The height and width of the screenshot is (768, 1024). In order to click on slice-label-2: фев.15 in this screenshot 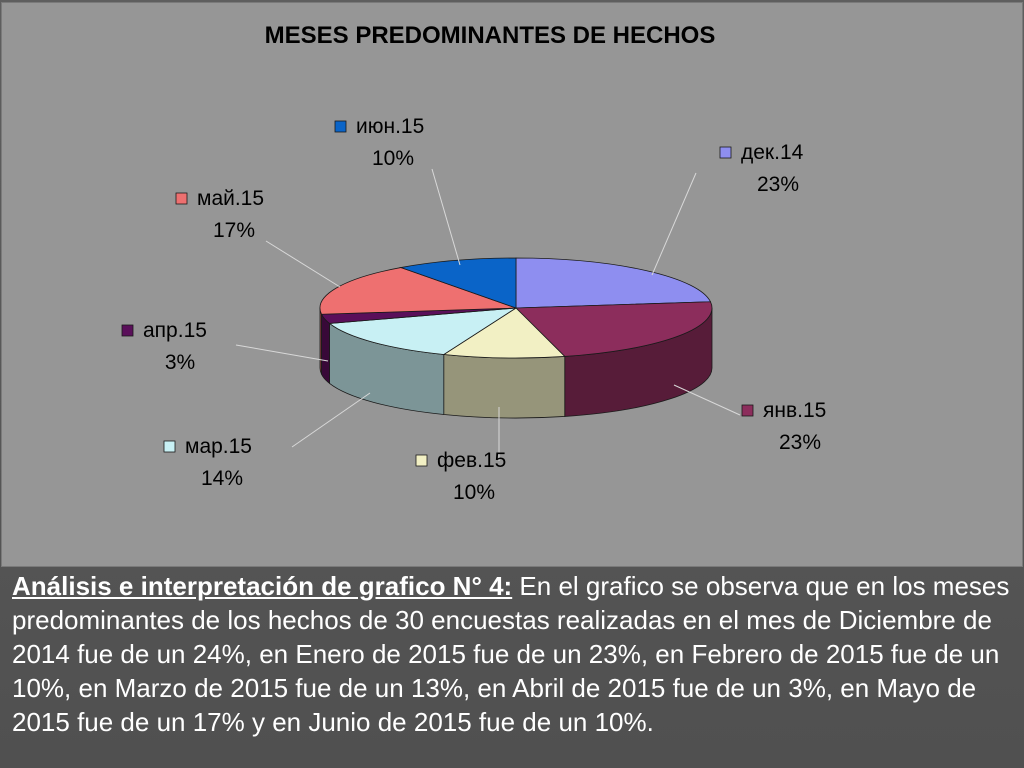, I will do `click(471, 460)`.